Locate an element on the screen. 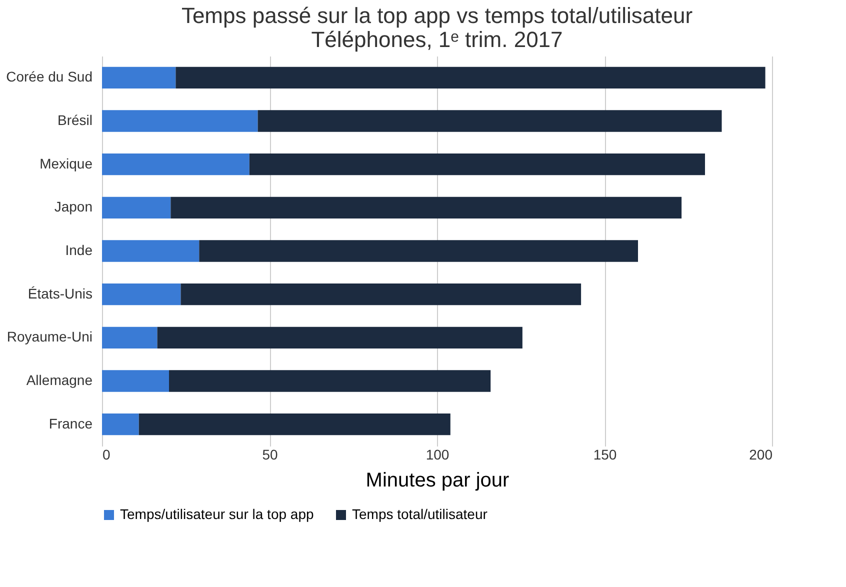 This screenshot has width=846, height=587. y-tick-label: Allemagne is located at coordinates (59, 380).